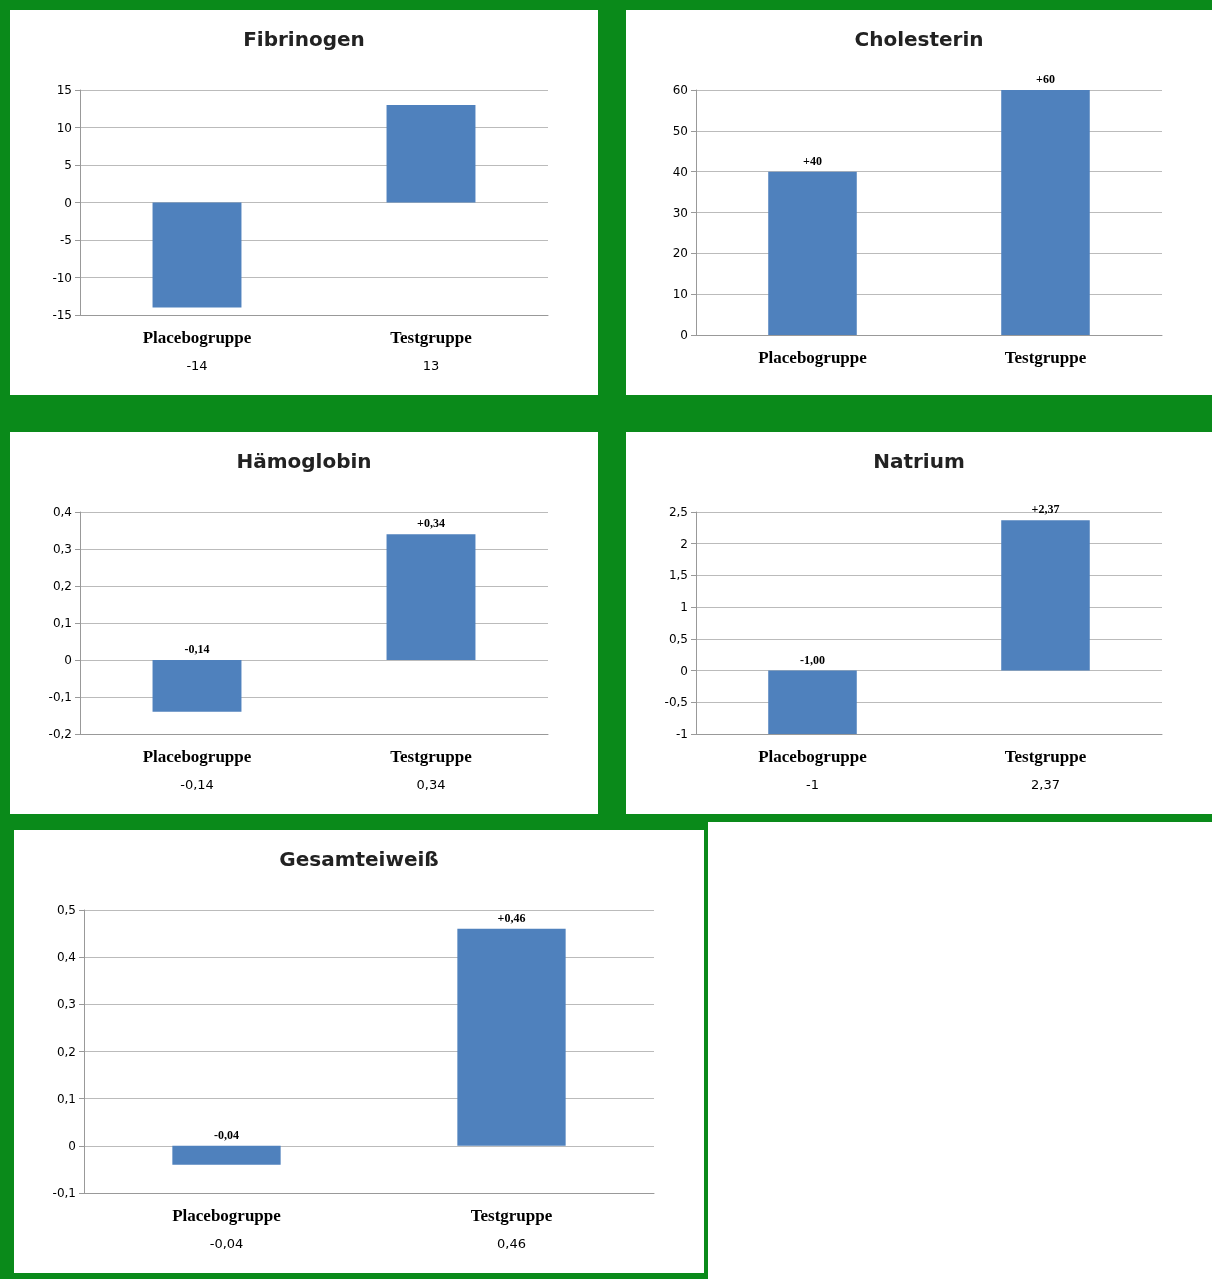 The height and width of the screenshot is (1279, 1212). What do you see at coordinates (197, 784) in the screenshot?
I see `text: -0,14` at bounding box center [197, 784].